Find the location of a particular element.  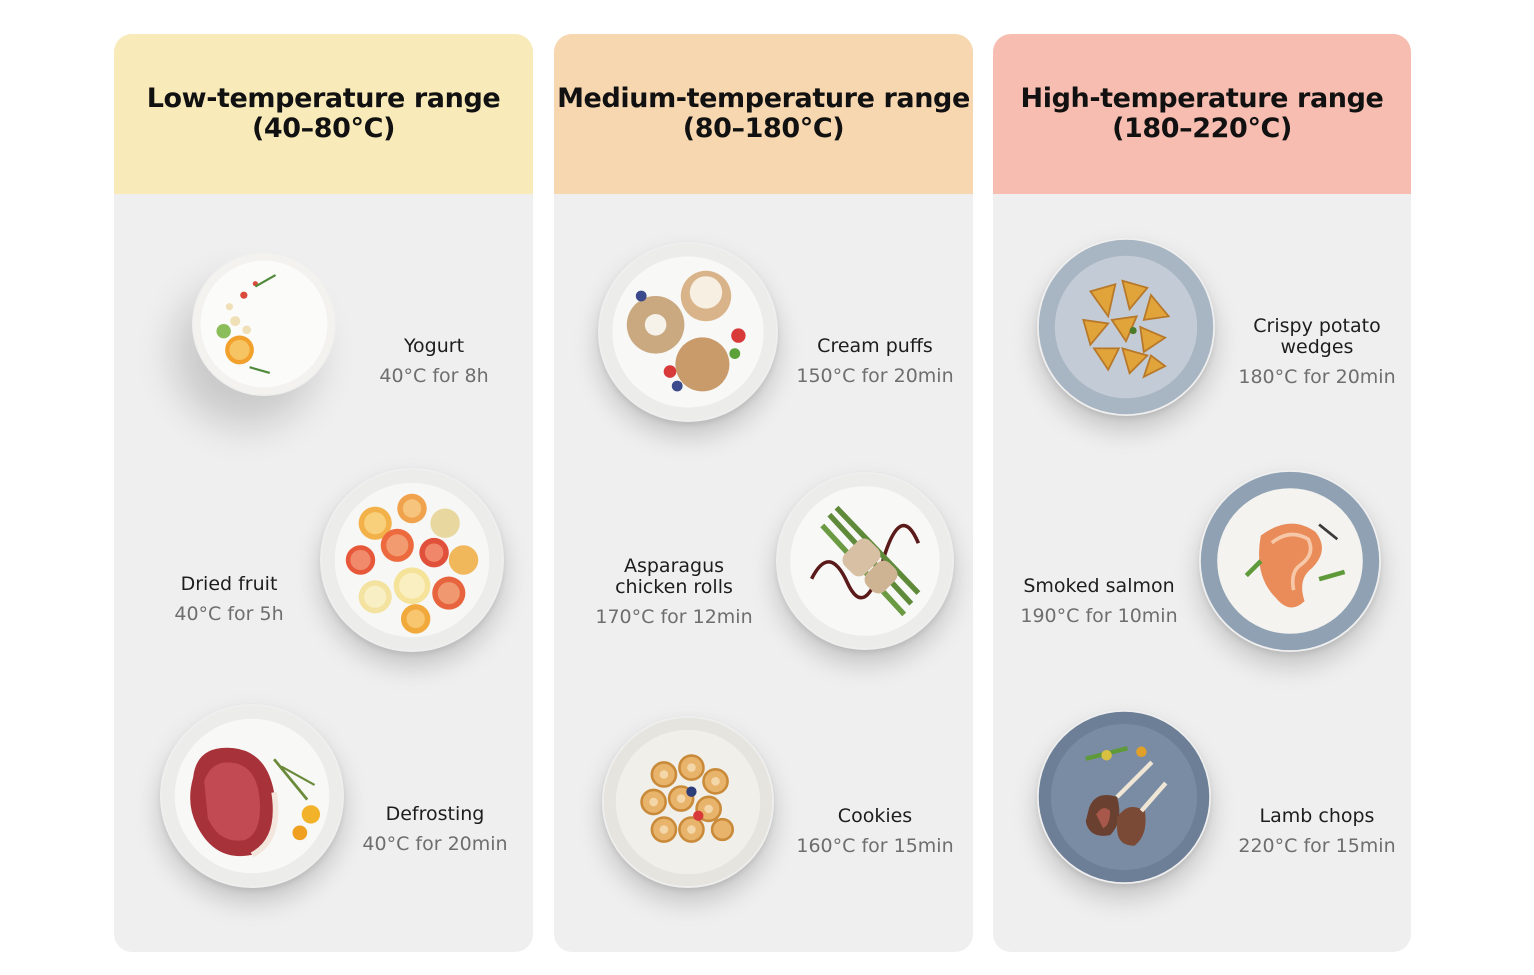

food-name: Asparagus is located at coordinates (674, 566).